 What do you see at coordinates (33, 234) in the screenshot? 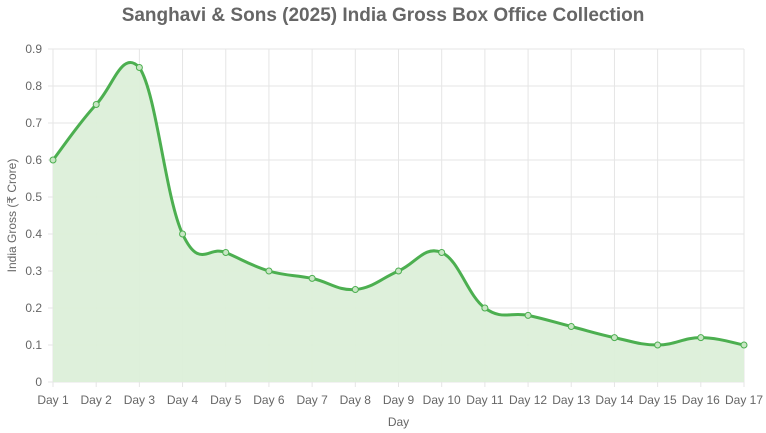
I see `y-tick-label: 0.4` at bounding box center [33, 234].